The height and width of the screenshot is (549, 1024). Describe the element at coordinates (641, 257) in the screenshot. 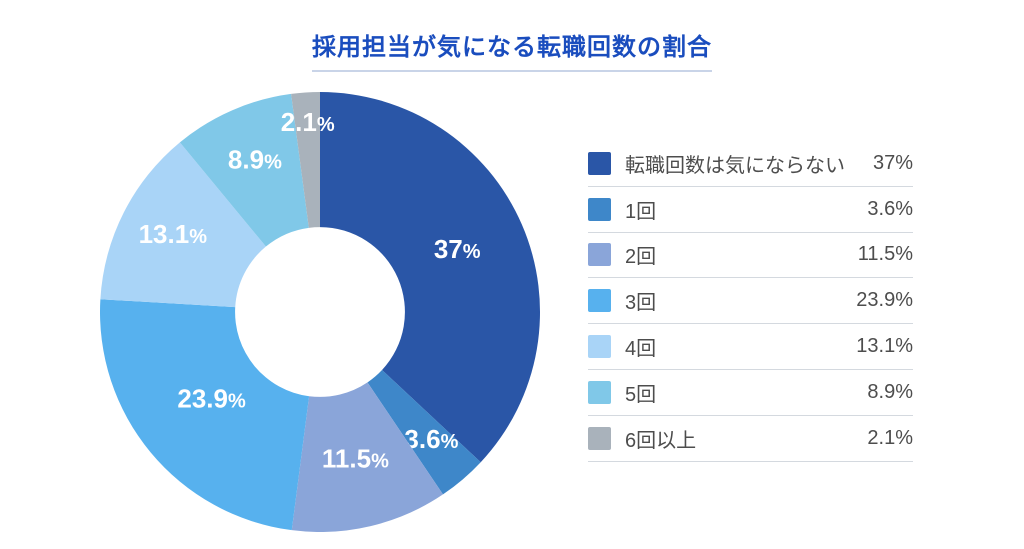

I see `legend-item-label: 2回` at that location.